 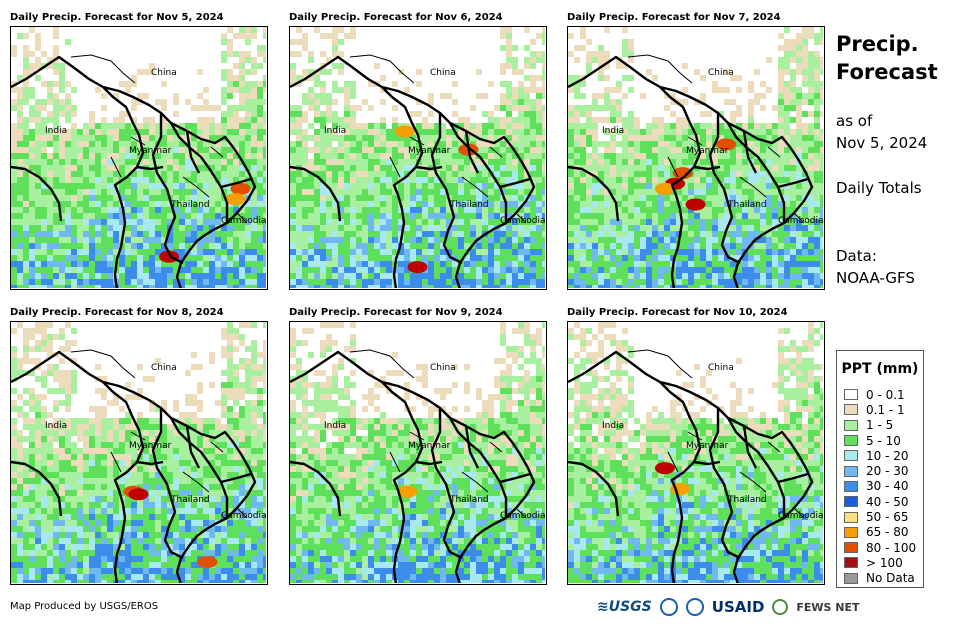 I want to click on daily-totals-label: Daily Totals, so click(x=879, y=188).